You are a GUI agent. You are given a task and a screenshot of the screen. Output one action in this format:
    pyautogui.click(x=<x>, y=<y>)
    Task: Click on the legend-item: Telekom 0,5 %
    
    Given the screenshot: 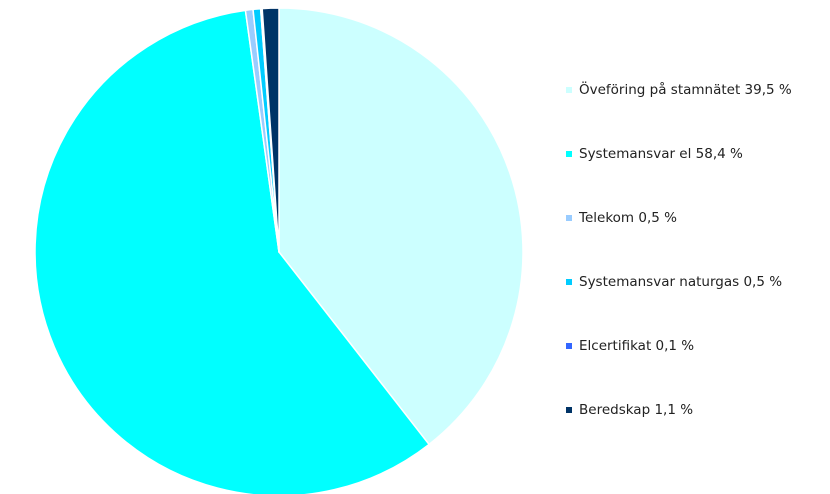 What is the action you would take?
    pyautogui.click(x=679, y=218)
    